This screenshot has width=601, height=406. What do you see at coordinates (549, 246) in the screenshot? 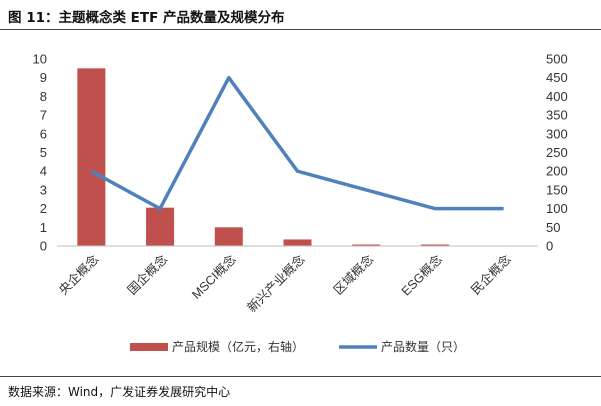
I see `right-tick-label: 0` at bounding box center [549, 246].